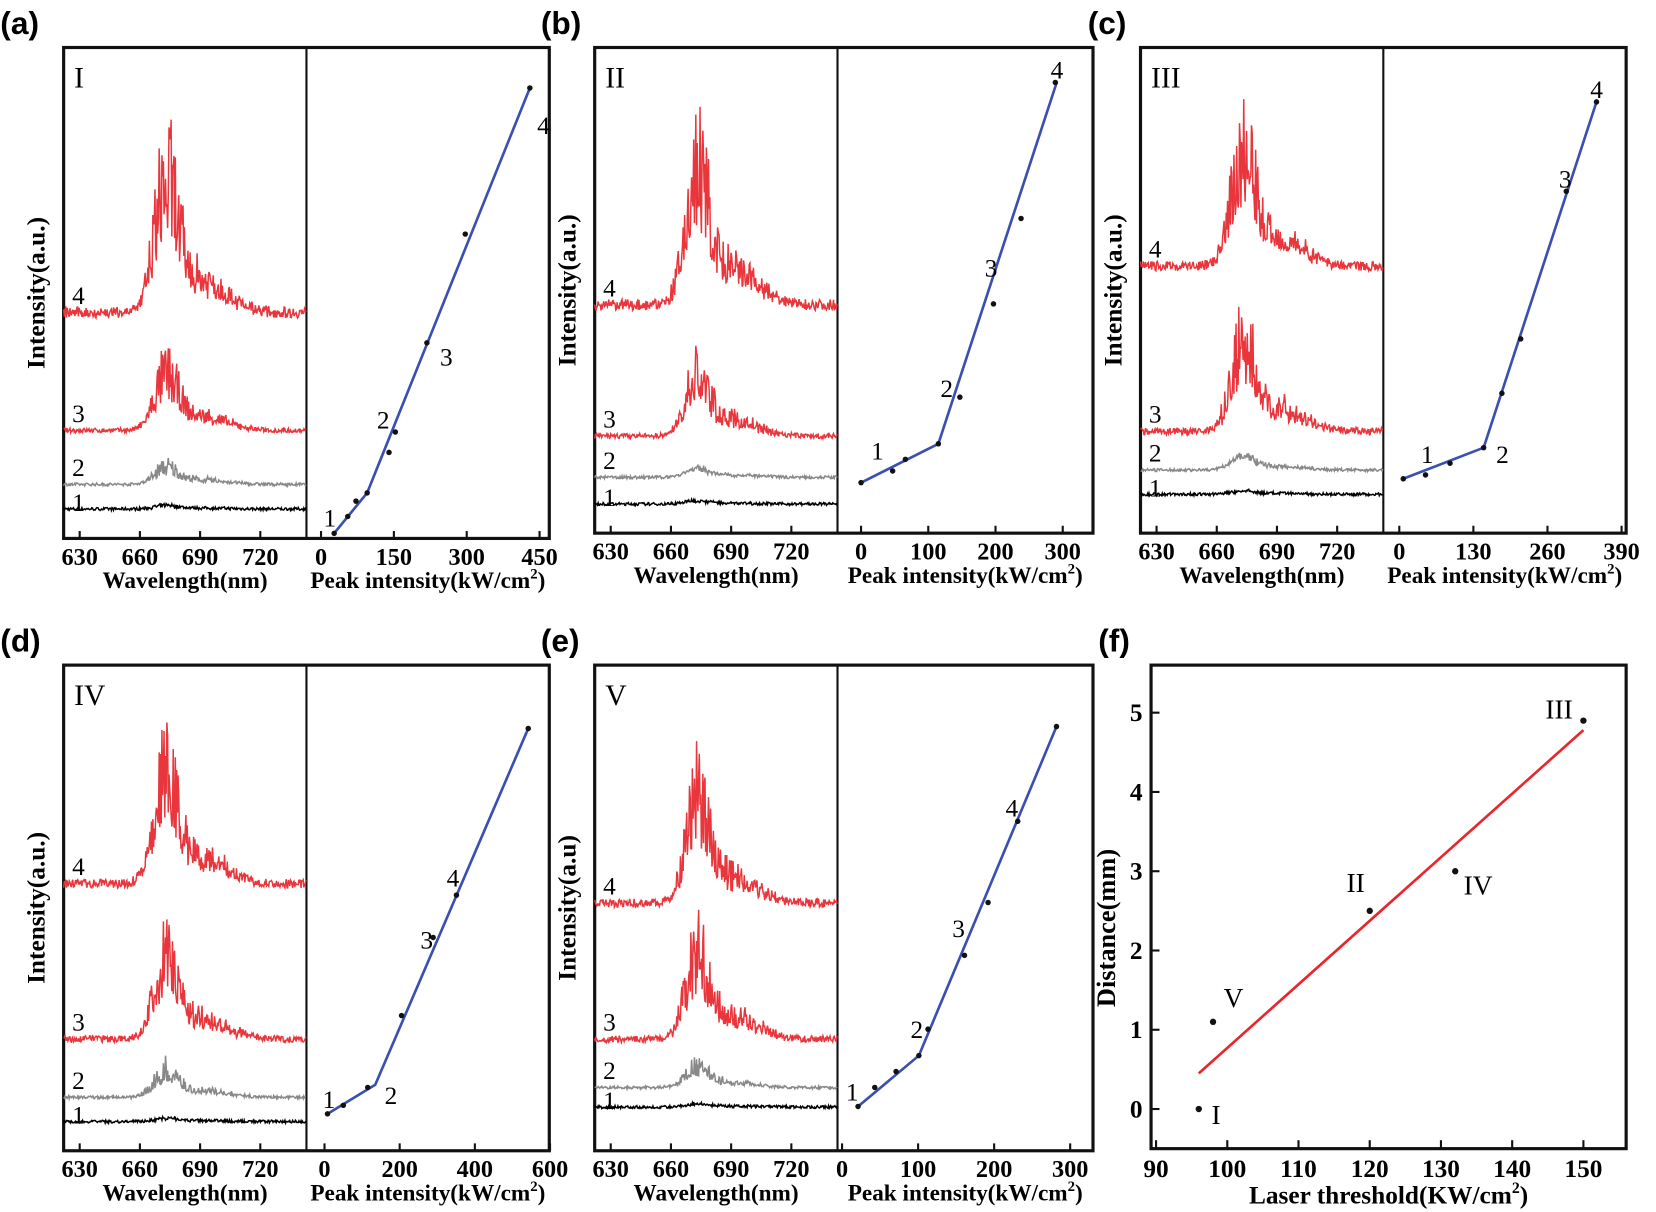 The width and height of the screenshot is (1656, 1212). I want to click on y-tick-label: 3, so click(1136, 872).